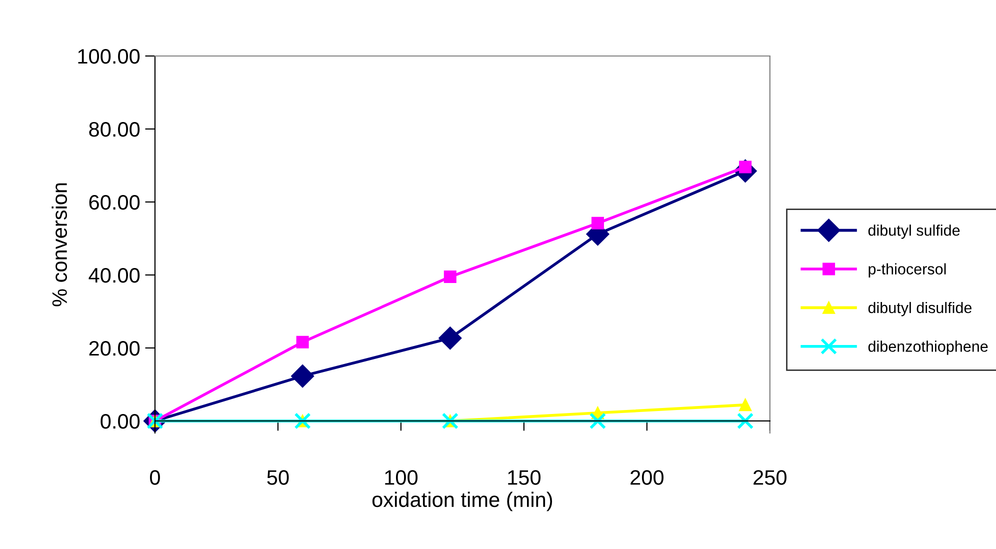 The image size is (996, 549). What do you see at coordinates (114, 275) in the screenshot?
I see `y-tick-label: 40.00` at bounding box center [114, 275].